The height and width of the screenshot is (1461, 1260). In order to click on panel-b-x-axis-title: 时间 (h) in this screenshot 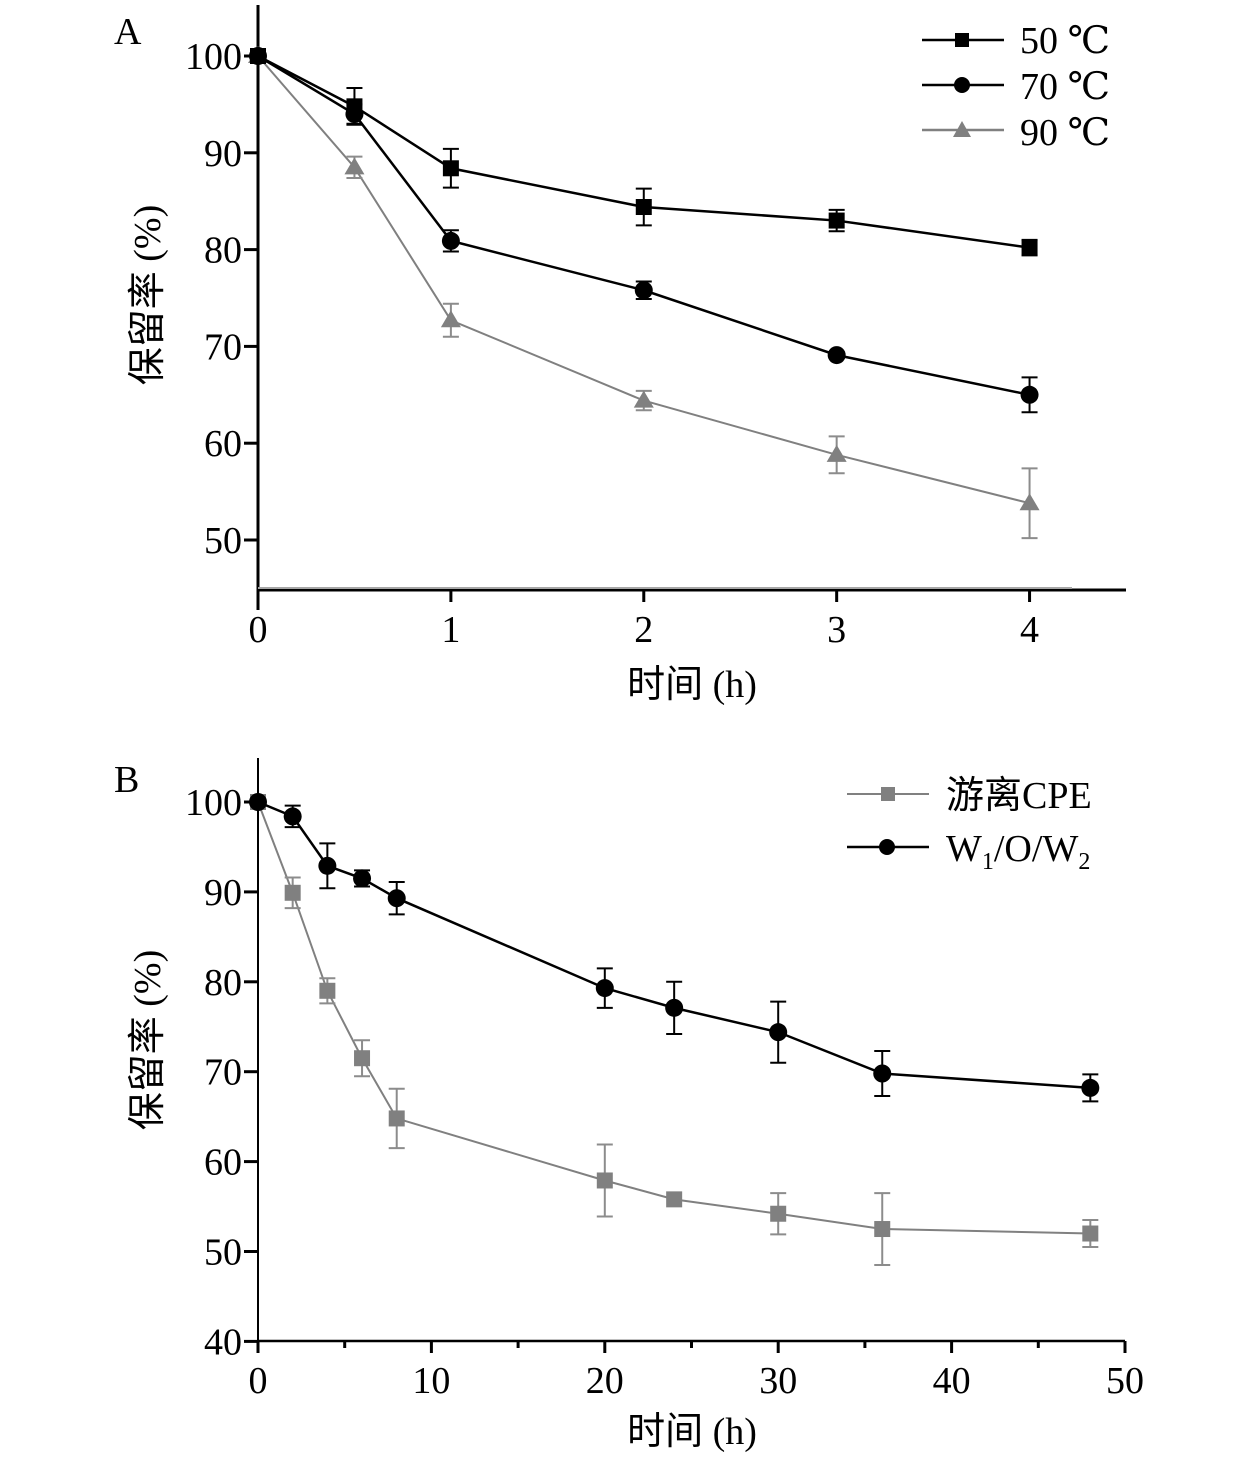, I will do `click(692, 1432)`.